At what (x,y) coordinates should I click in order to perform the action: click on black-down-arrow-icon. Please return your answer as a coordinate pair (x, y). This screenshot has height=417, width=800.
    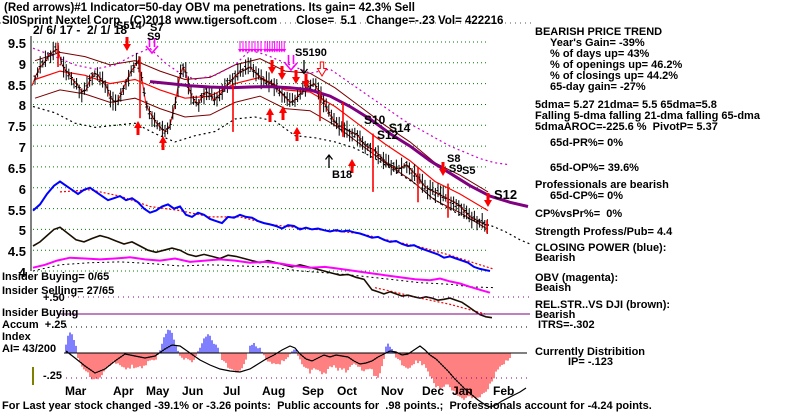
    Looking at the image, I should click on (304, 67).